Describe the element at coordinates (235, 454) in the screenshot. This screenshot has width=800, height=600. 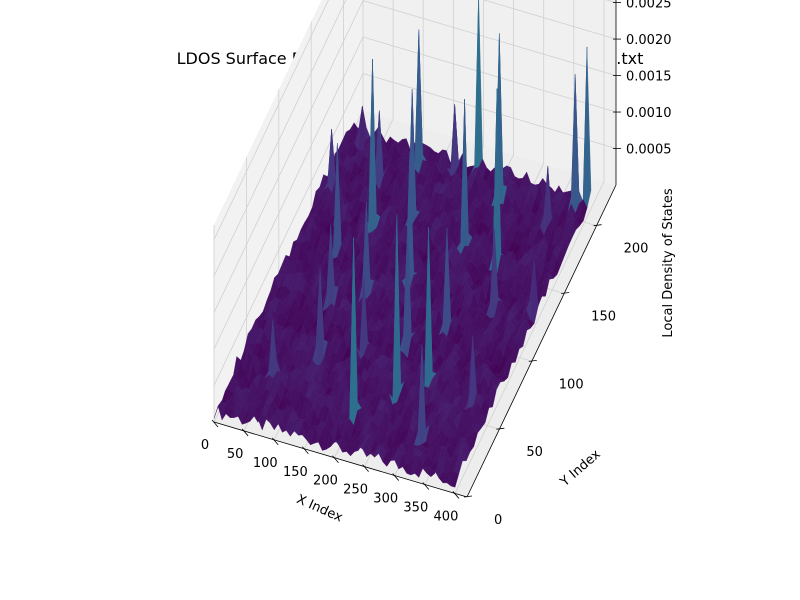
I see `x-tick-label: 50` at that location.